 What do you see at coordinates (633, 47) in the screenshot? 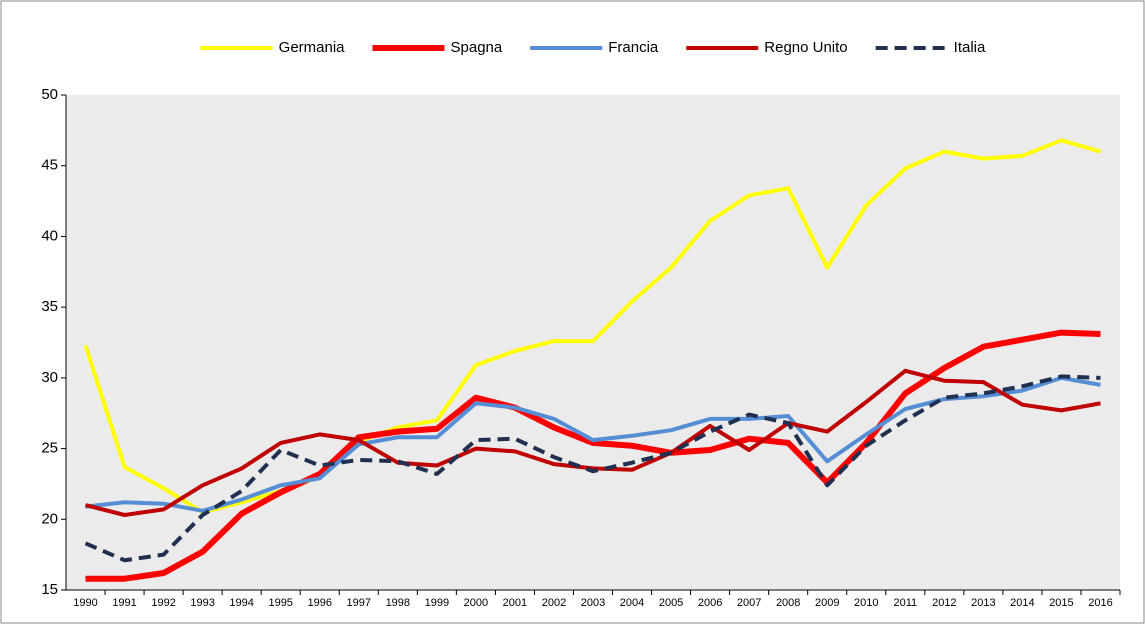
I see `legend-label: Francia` at bounding box center [633, 47].